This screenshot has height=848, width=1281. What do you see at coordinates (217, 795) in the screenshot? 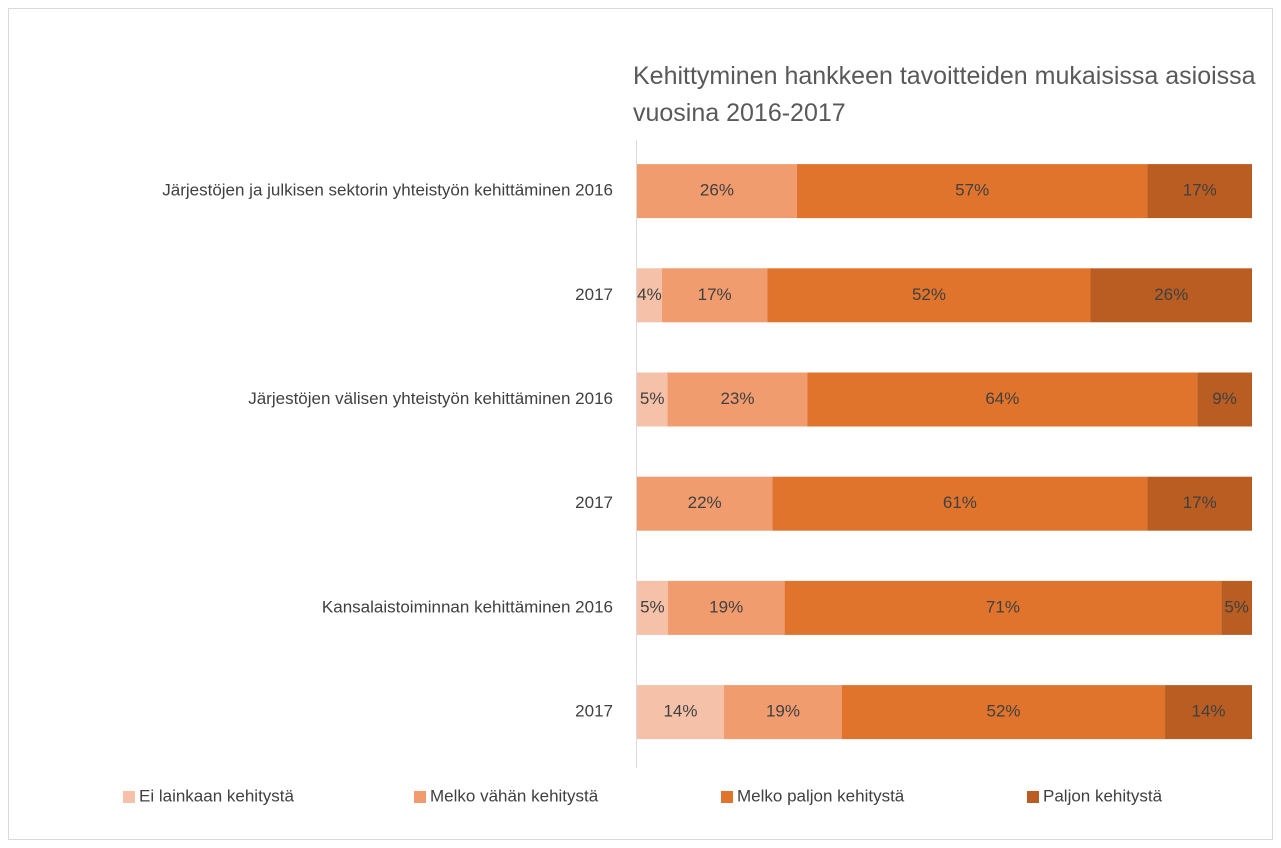
I see `legend-label: Ei lainkaan kehitystä` at bounding box center [217, 795].